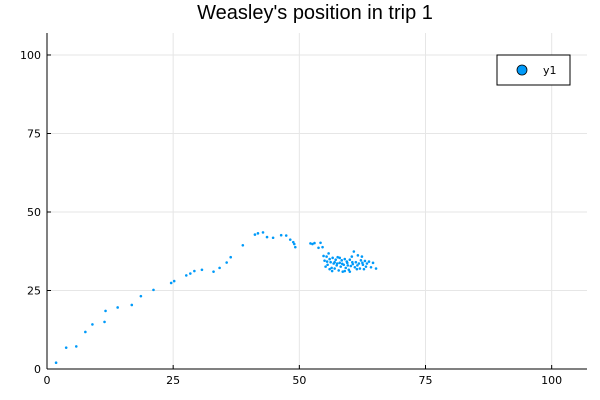 This screenshot has width=600, height=400. Describe the element at coordinates (522, 70) in the screenshot. I see `legend-marker` at that location.